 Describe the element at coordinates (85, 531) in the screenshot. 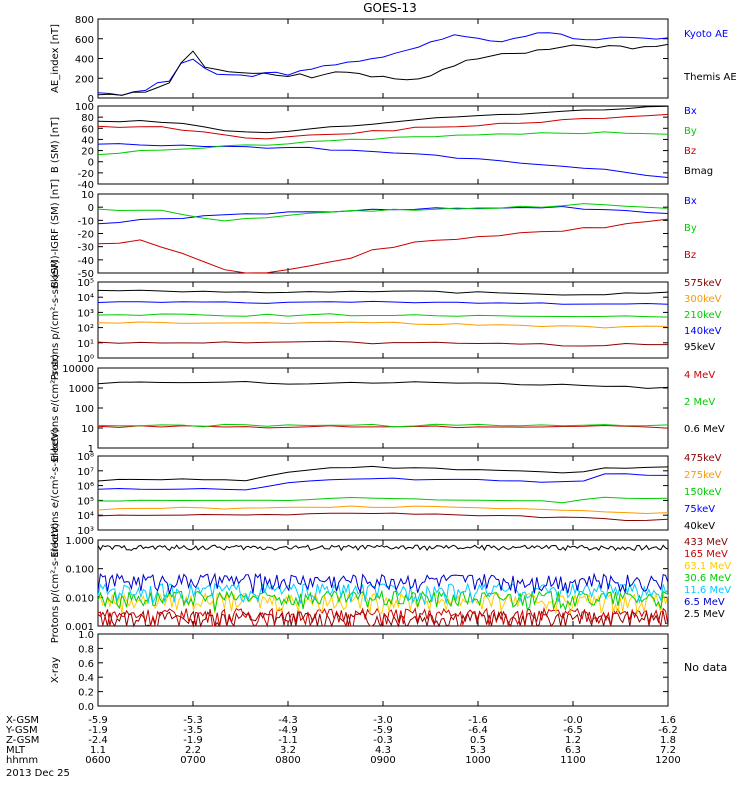

I see `y-tick-label: 10³` at that location.